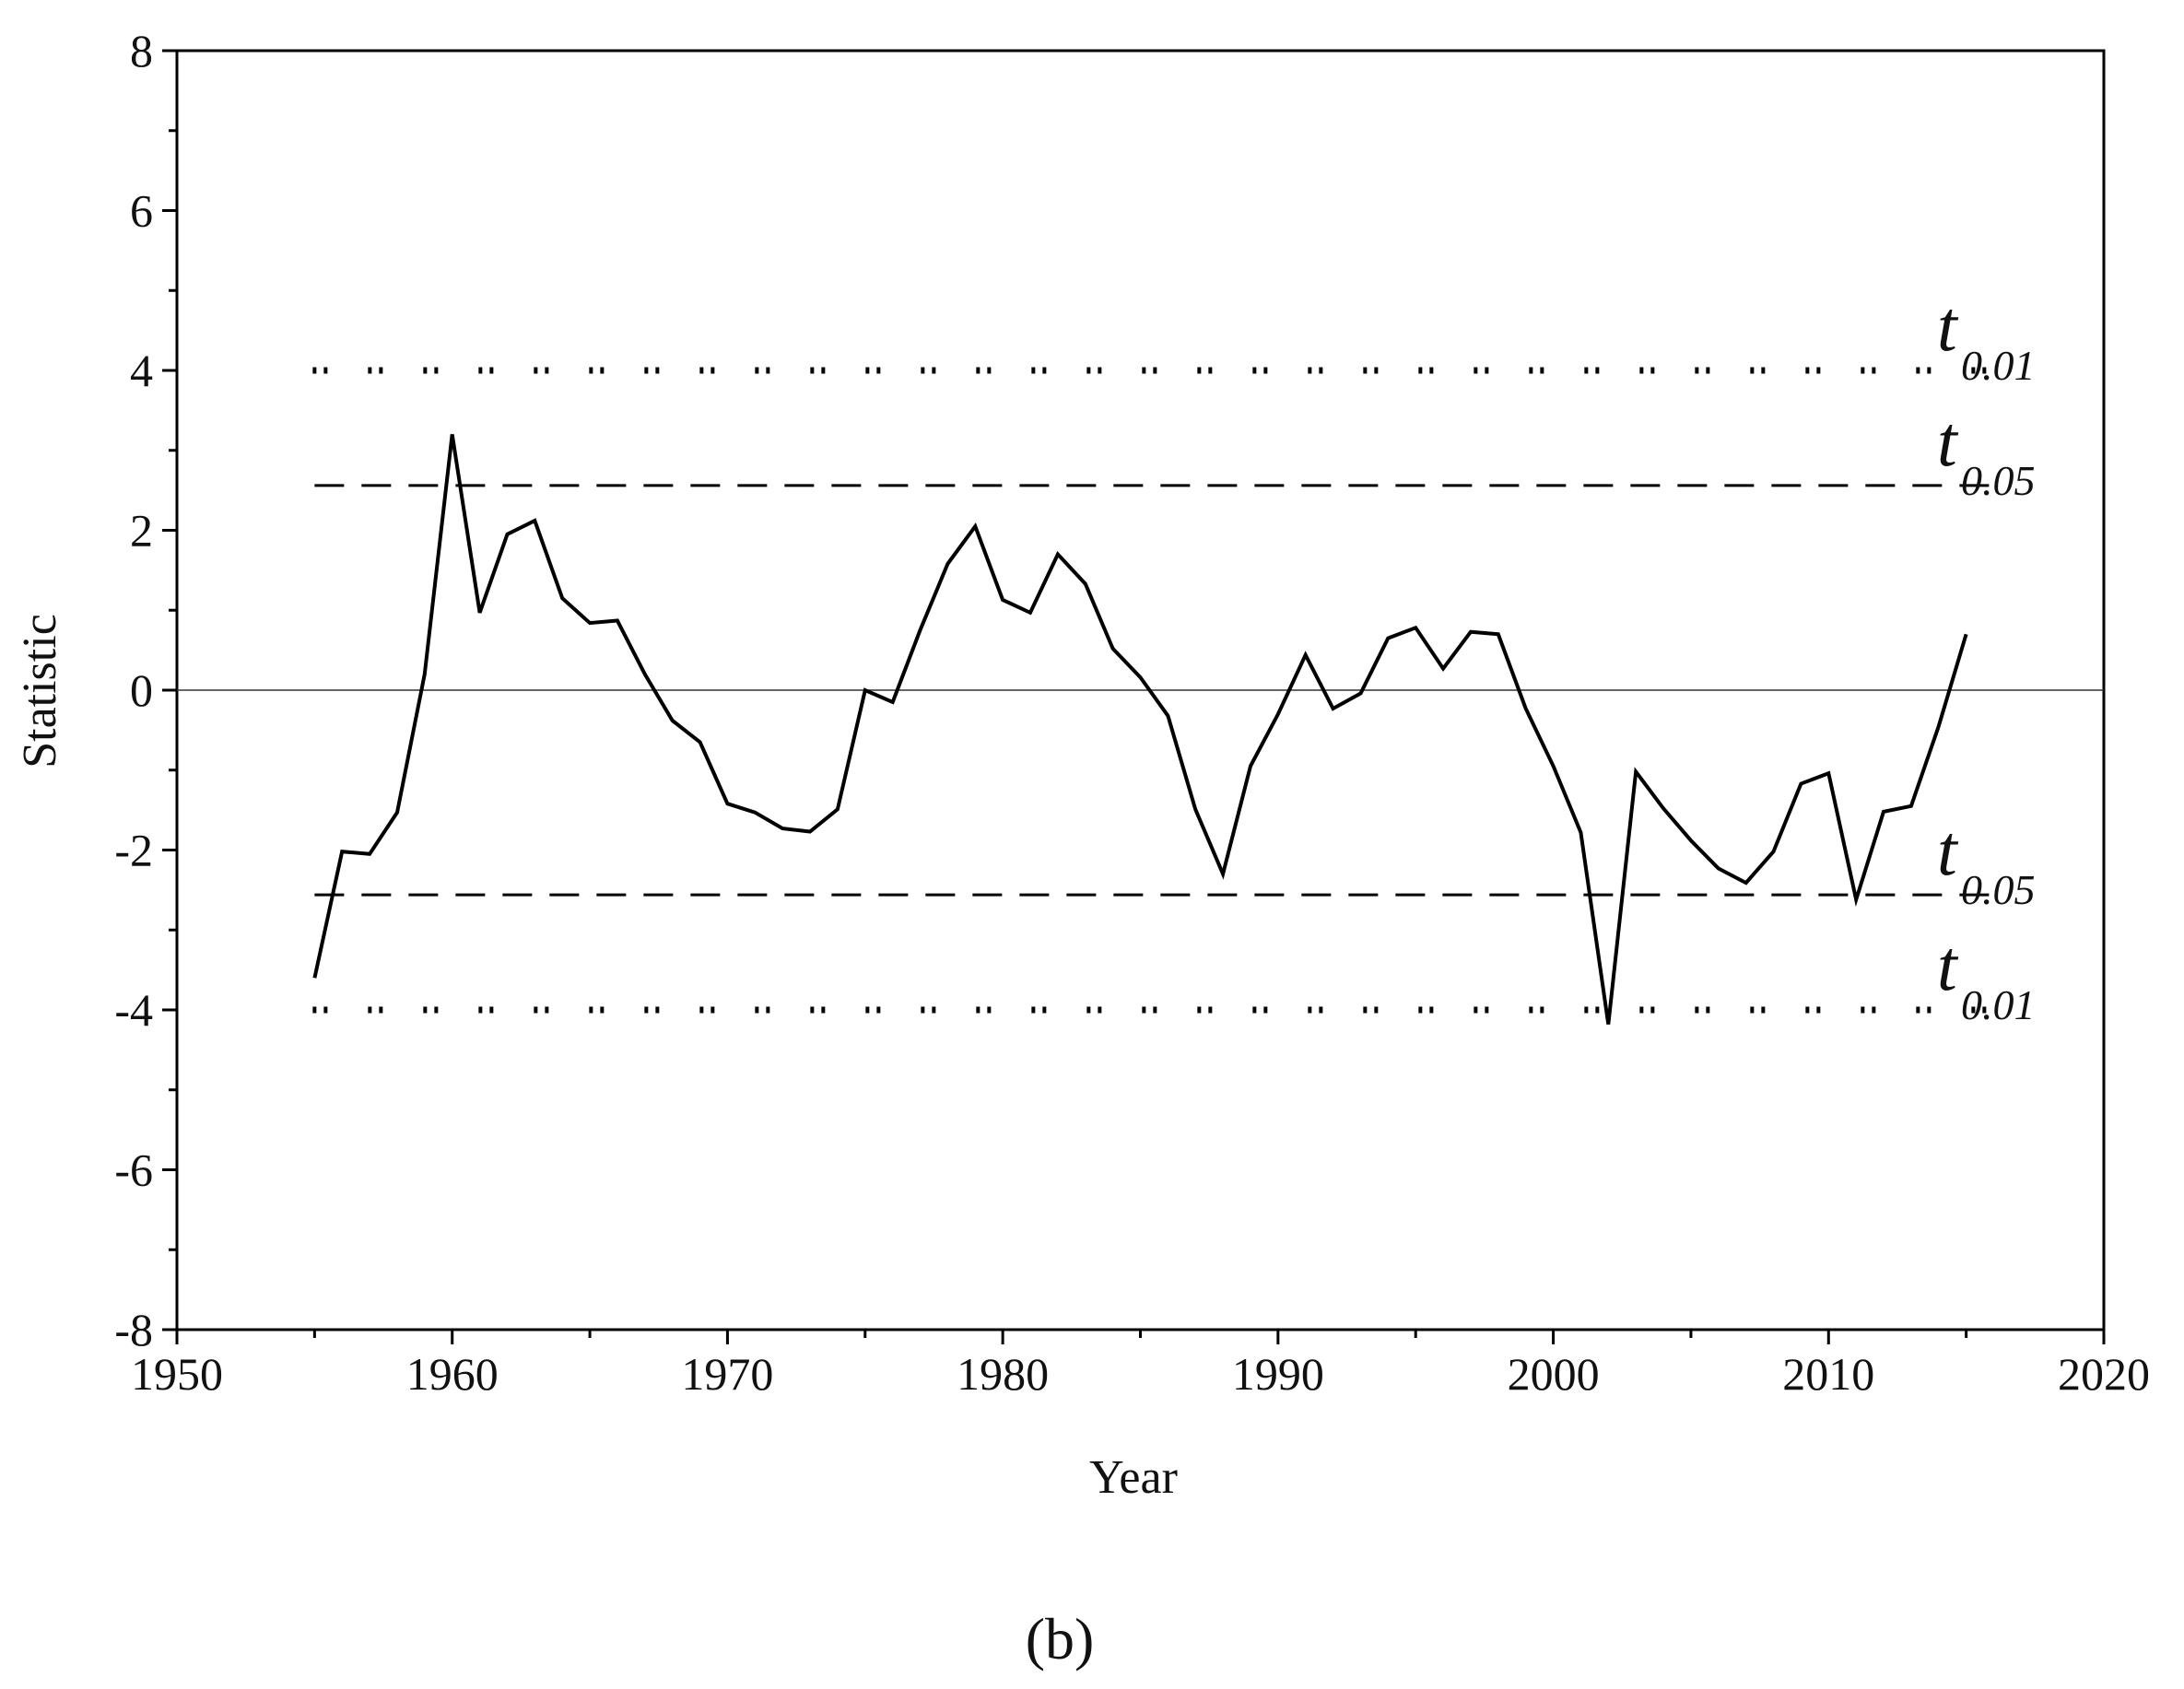  I want to click on y-tick-label: 2, so click(141, 531).